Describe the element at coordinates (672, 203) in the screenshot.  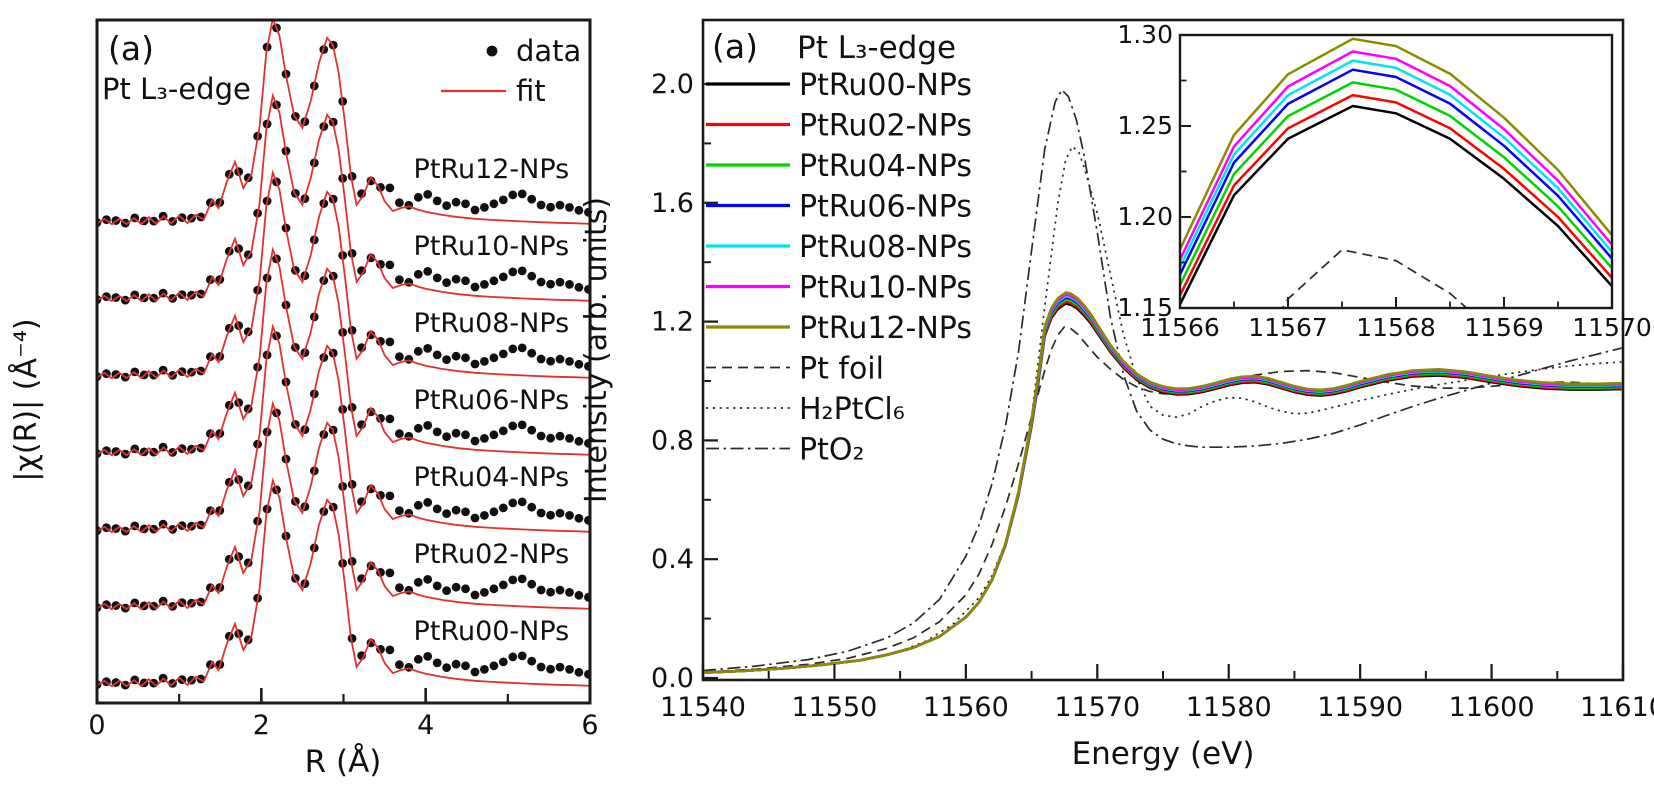
I see `y-tick-label: 1.6` at that location.